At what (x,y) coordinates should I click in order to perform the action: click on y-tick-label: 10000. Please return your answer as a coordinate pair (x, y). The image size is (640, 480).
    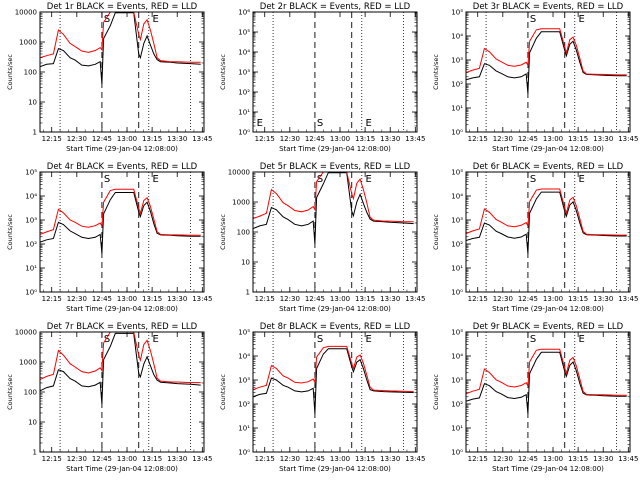
    Looking at the image, I should click on (26, 333).